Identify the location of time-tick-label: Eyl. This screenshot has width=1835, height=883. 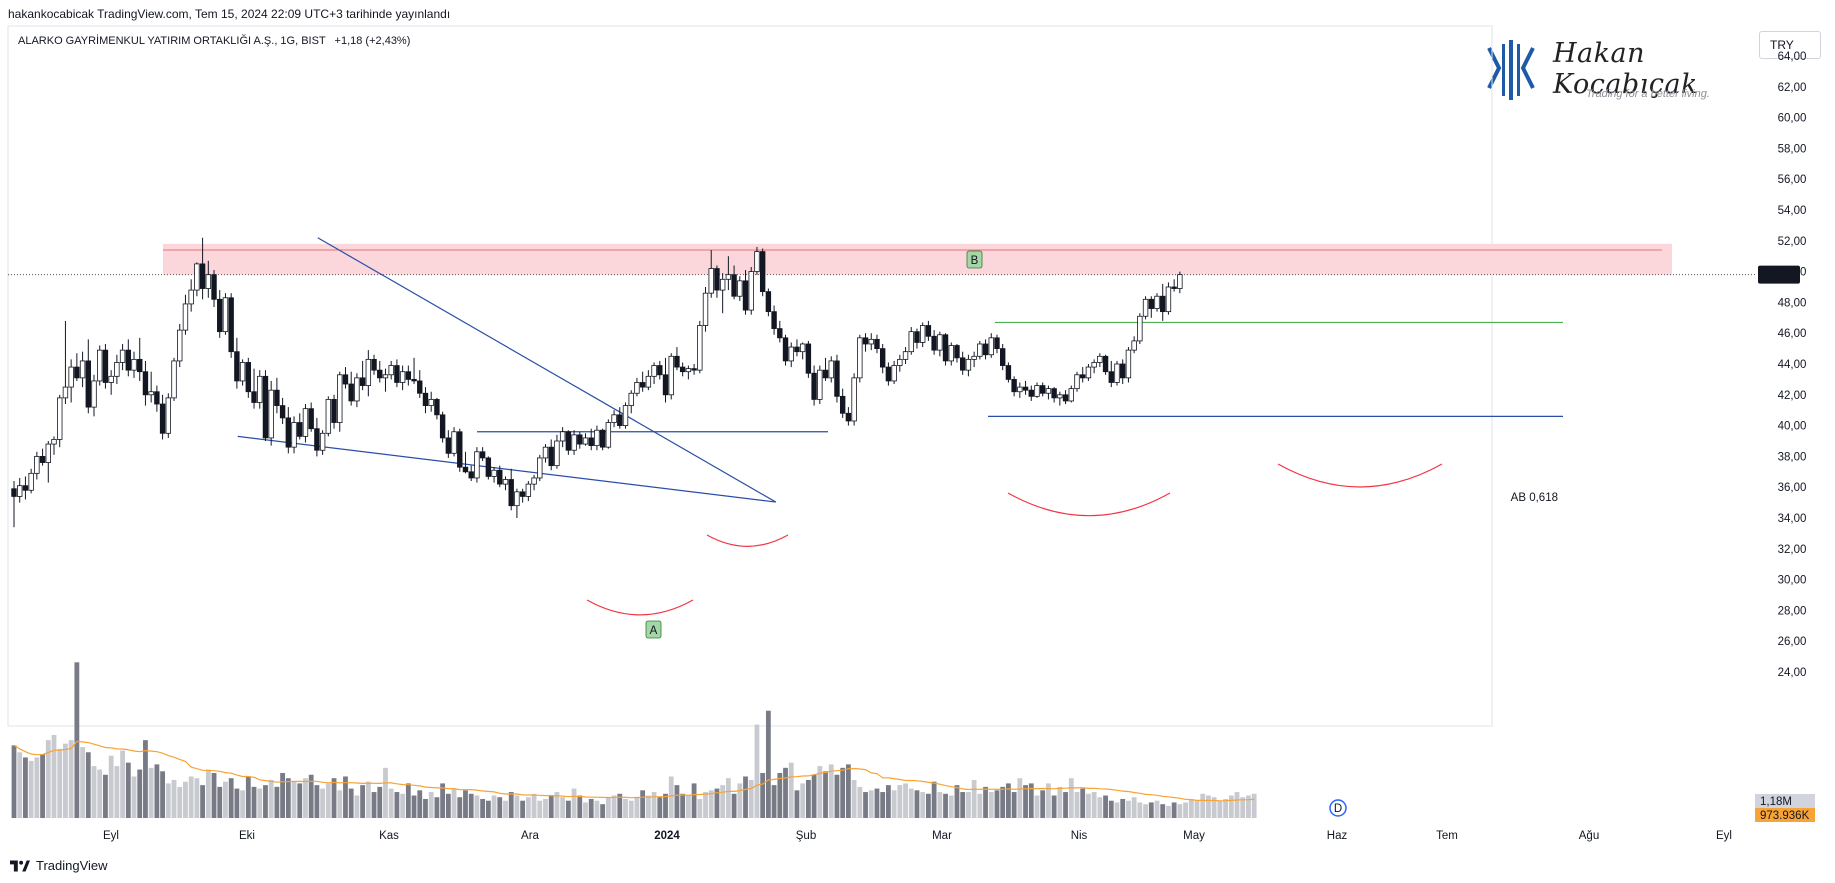
(1724, 836).